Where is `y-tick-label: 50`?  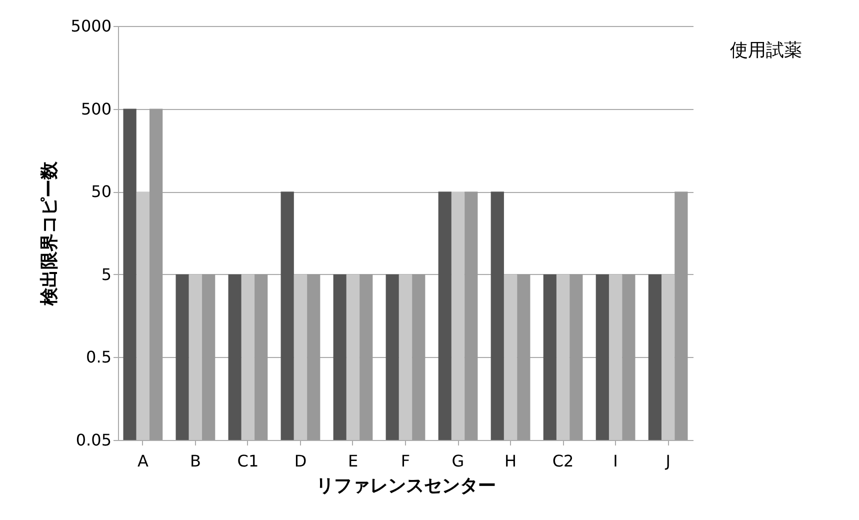 y-tick-label: 50 is located at coordinates (101, 192).